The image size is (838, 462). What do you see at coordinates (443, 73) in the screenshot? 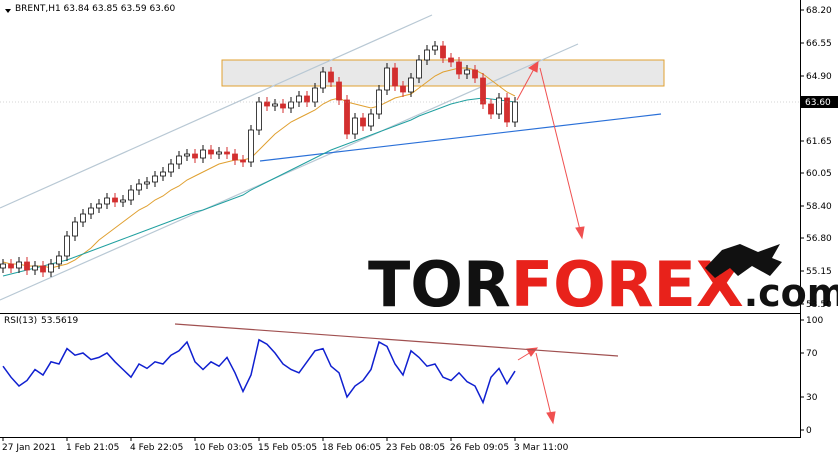
I see `resistance-zone` at bounding box center [443, 73].